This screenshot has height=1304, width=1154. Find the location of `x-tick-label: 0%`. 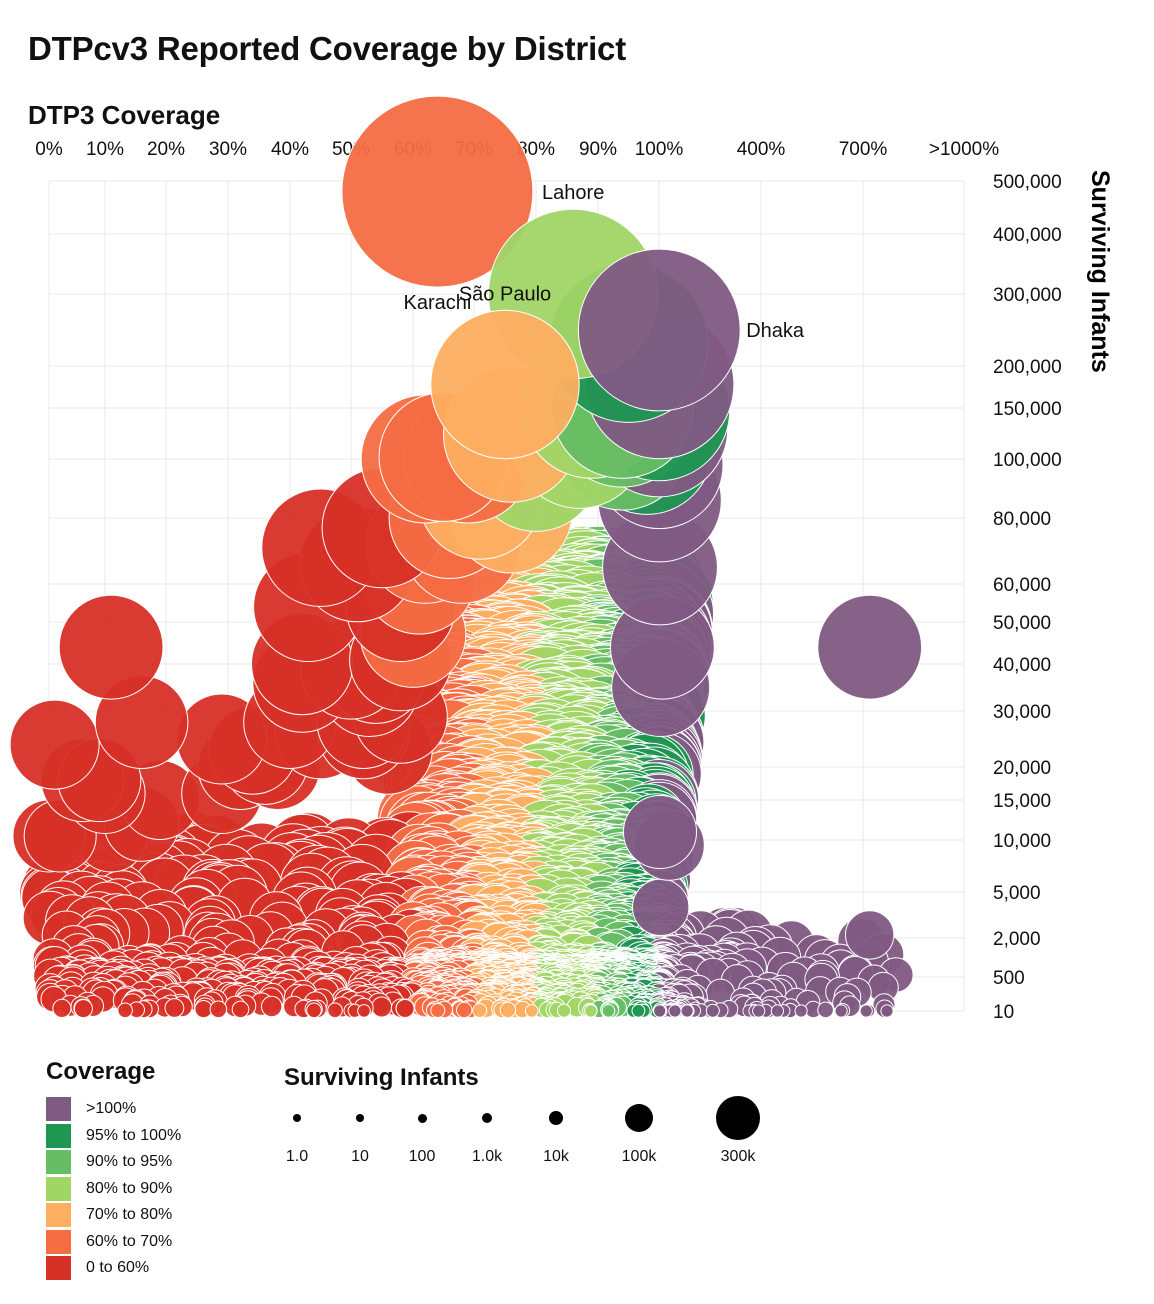

x-tick-label: 0% is located at coordinates (49, 149).